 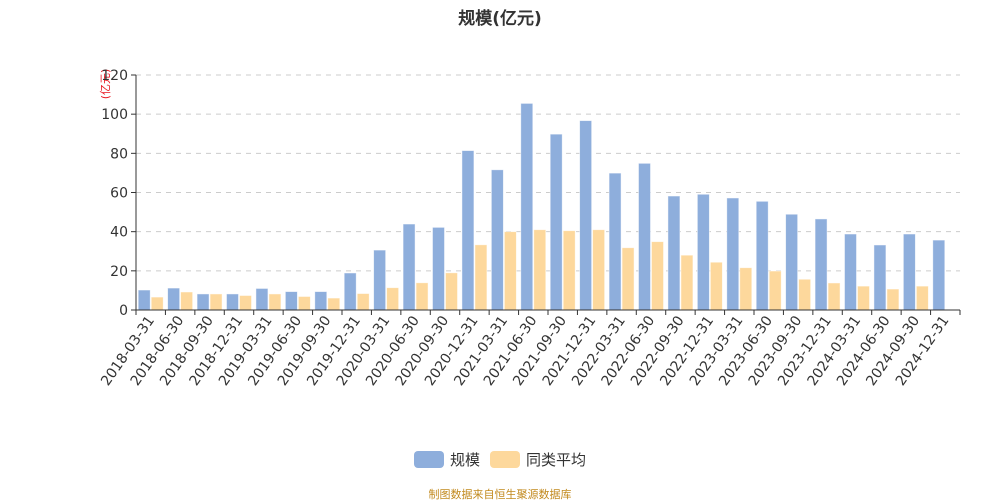 I want to click on y-tick-label: 60, so click(x=119, y=194).